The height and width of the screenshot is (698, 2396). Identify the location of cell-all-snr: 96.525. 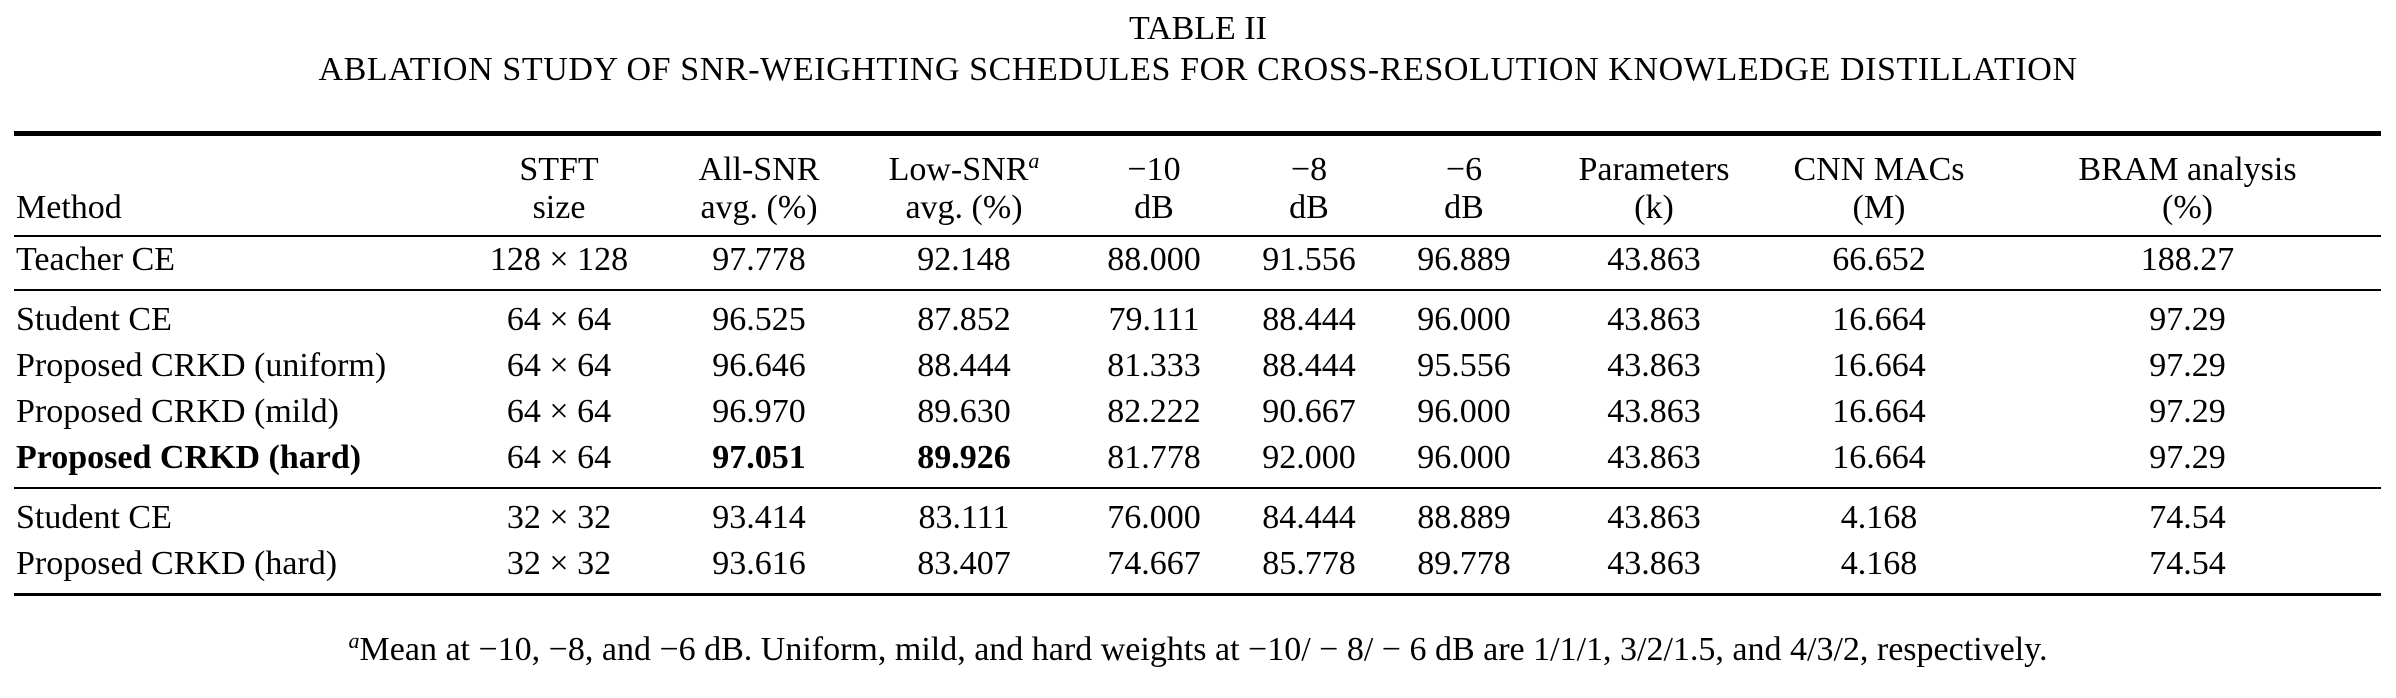
(759, 316).